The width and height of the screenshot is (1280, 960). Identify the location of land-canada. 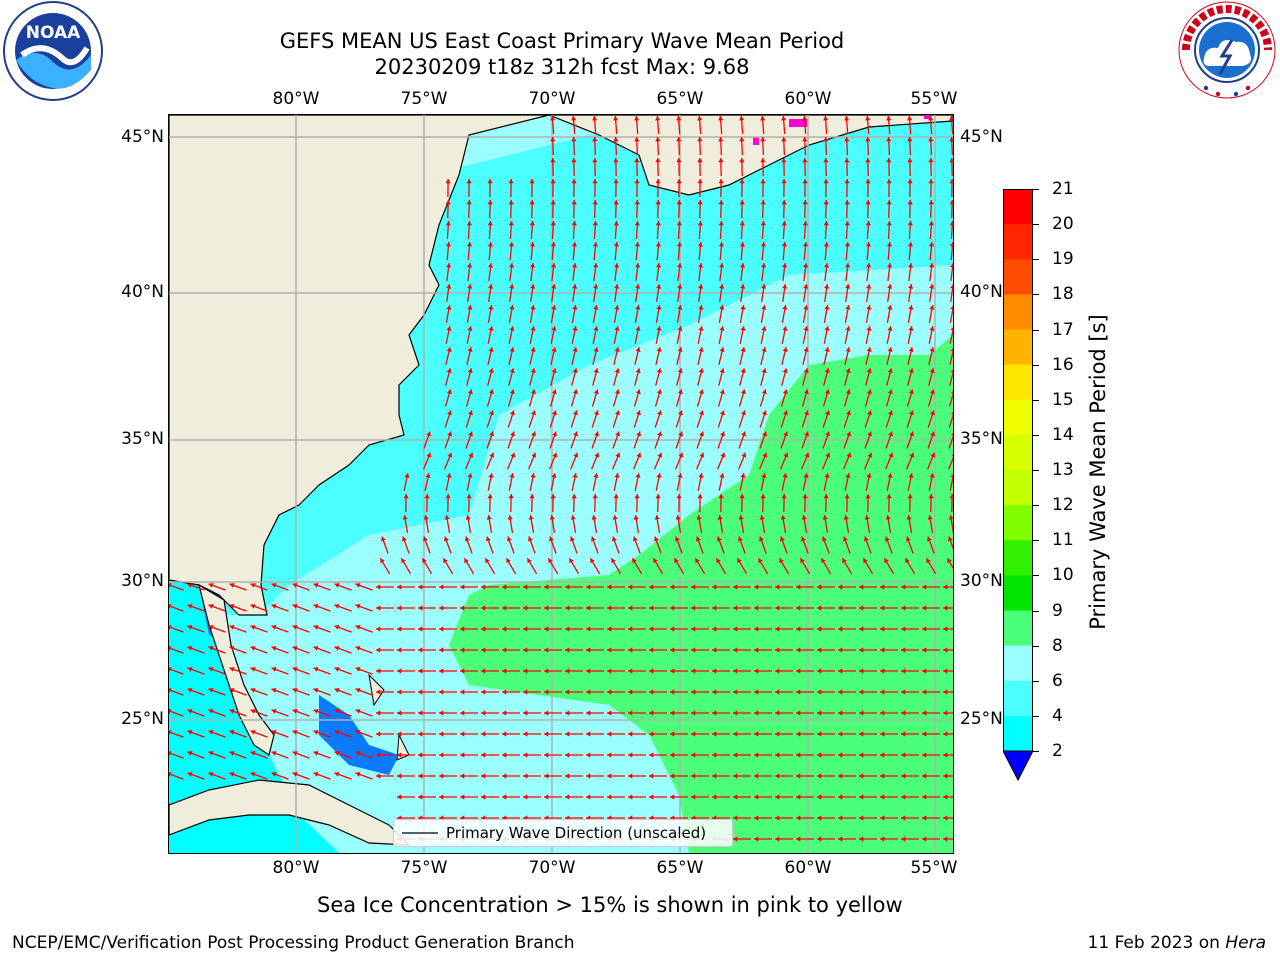
(750, 155).